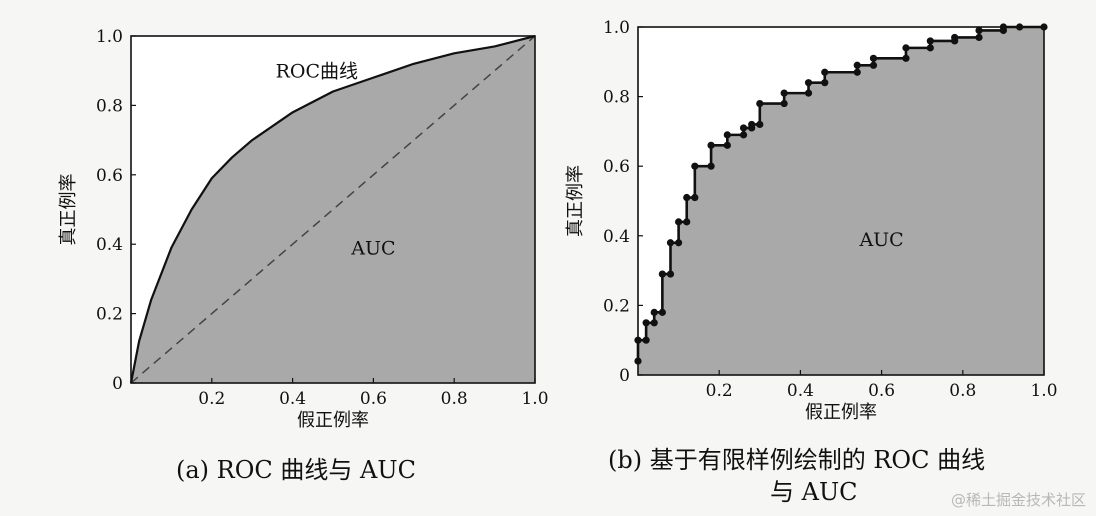 This screenshot has width=1096, height=516. I want to click on caption-b-line2: 与 AUC, so click(814, 492).